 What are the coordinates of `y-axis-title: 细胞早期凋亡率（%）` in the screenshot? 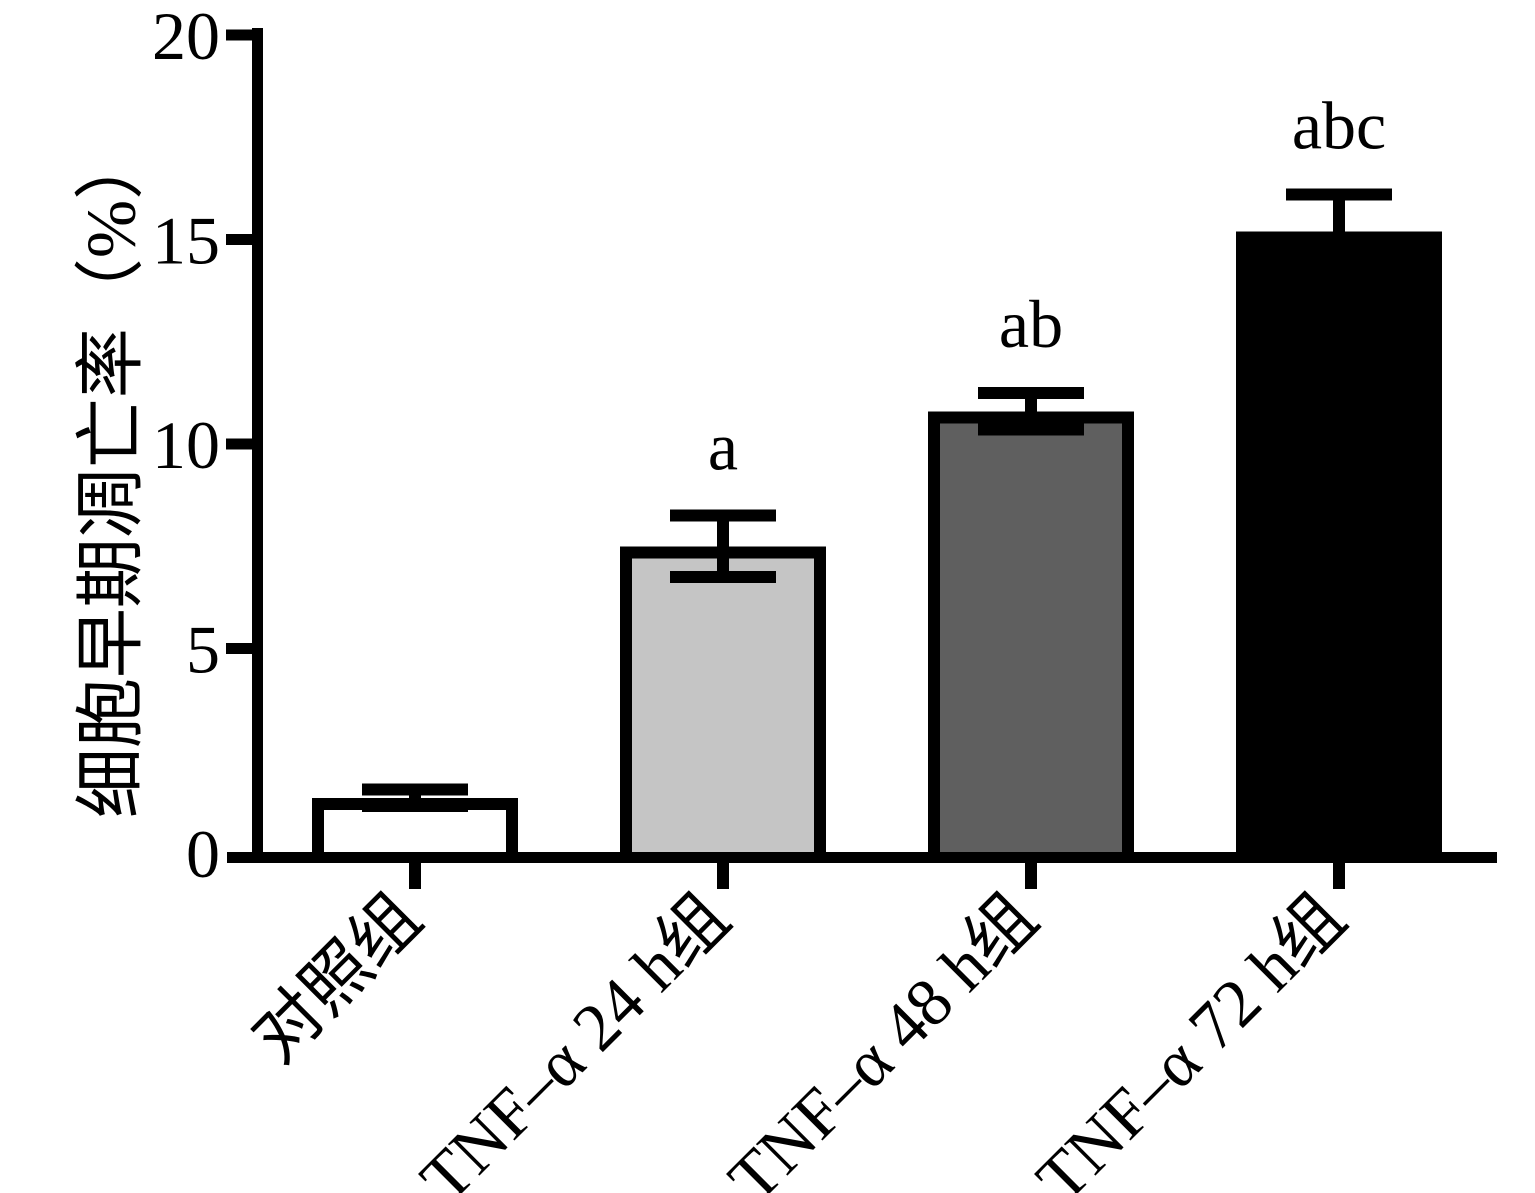 It's located at (112, 474).